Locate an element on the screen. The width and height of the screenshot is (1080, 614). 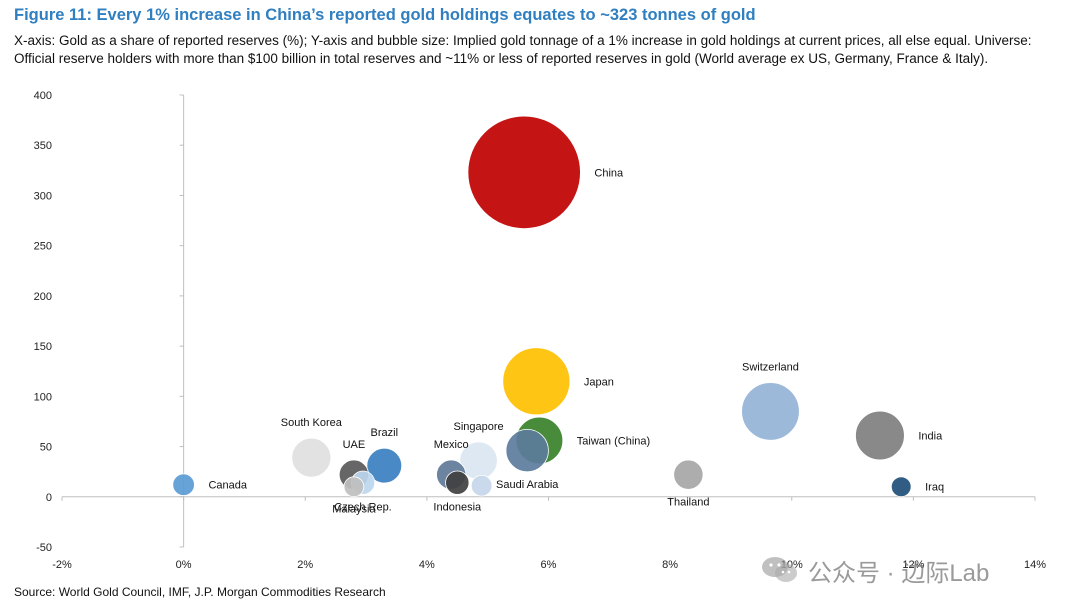
y-tick-label: 200 is located at coordinates (43, 297).